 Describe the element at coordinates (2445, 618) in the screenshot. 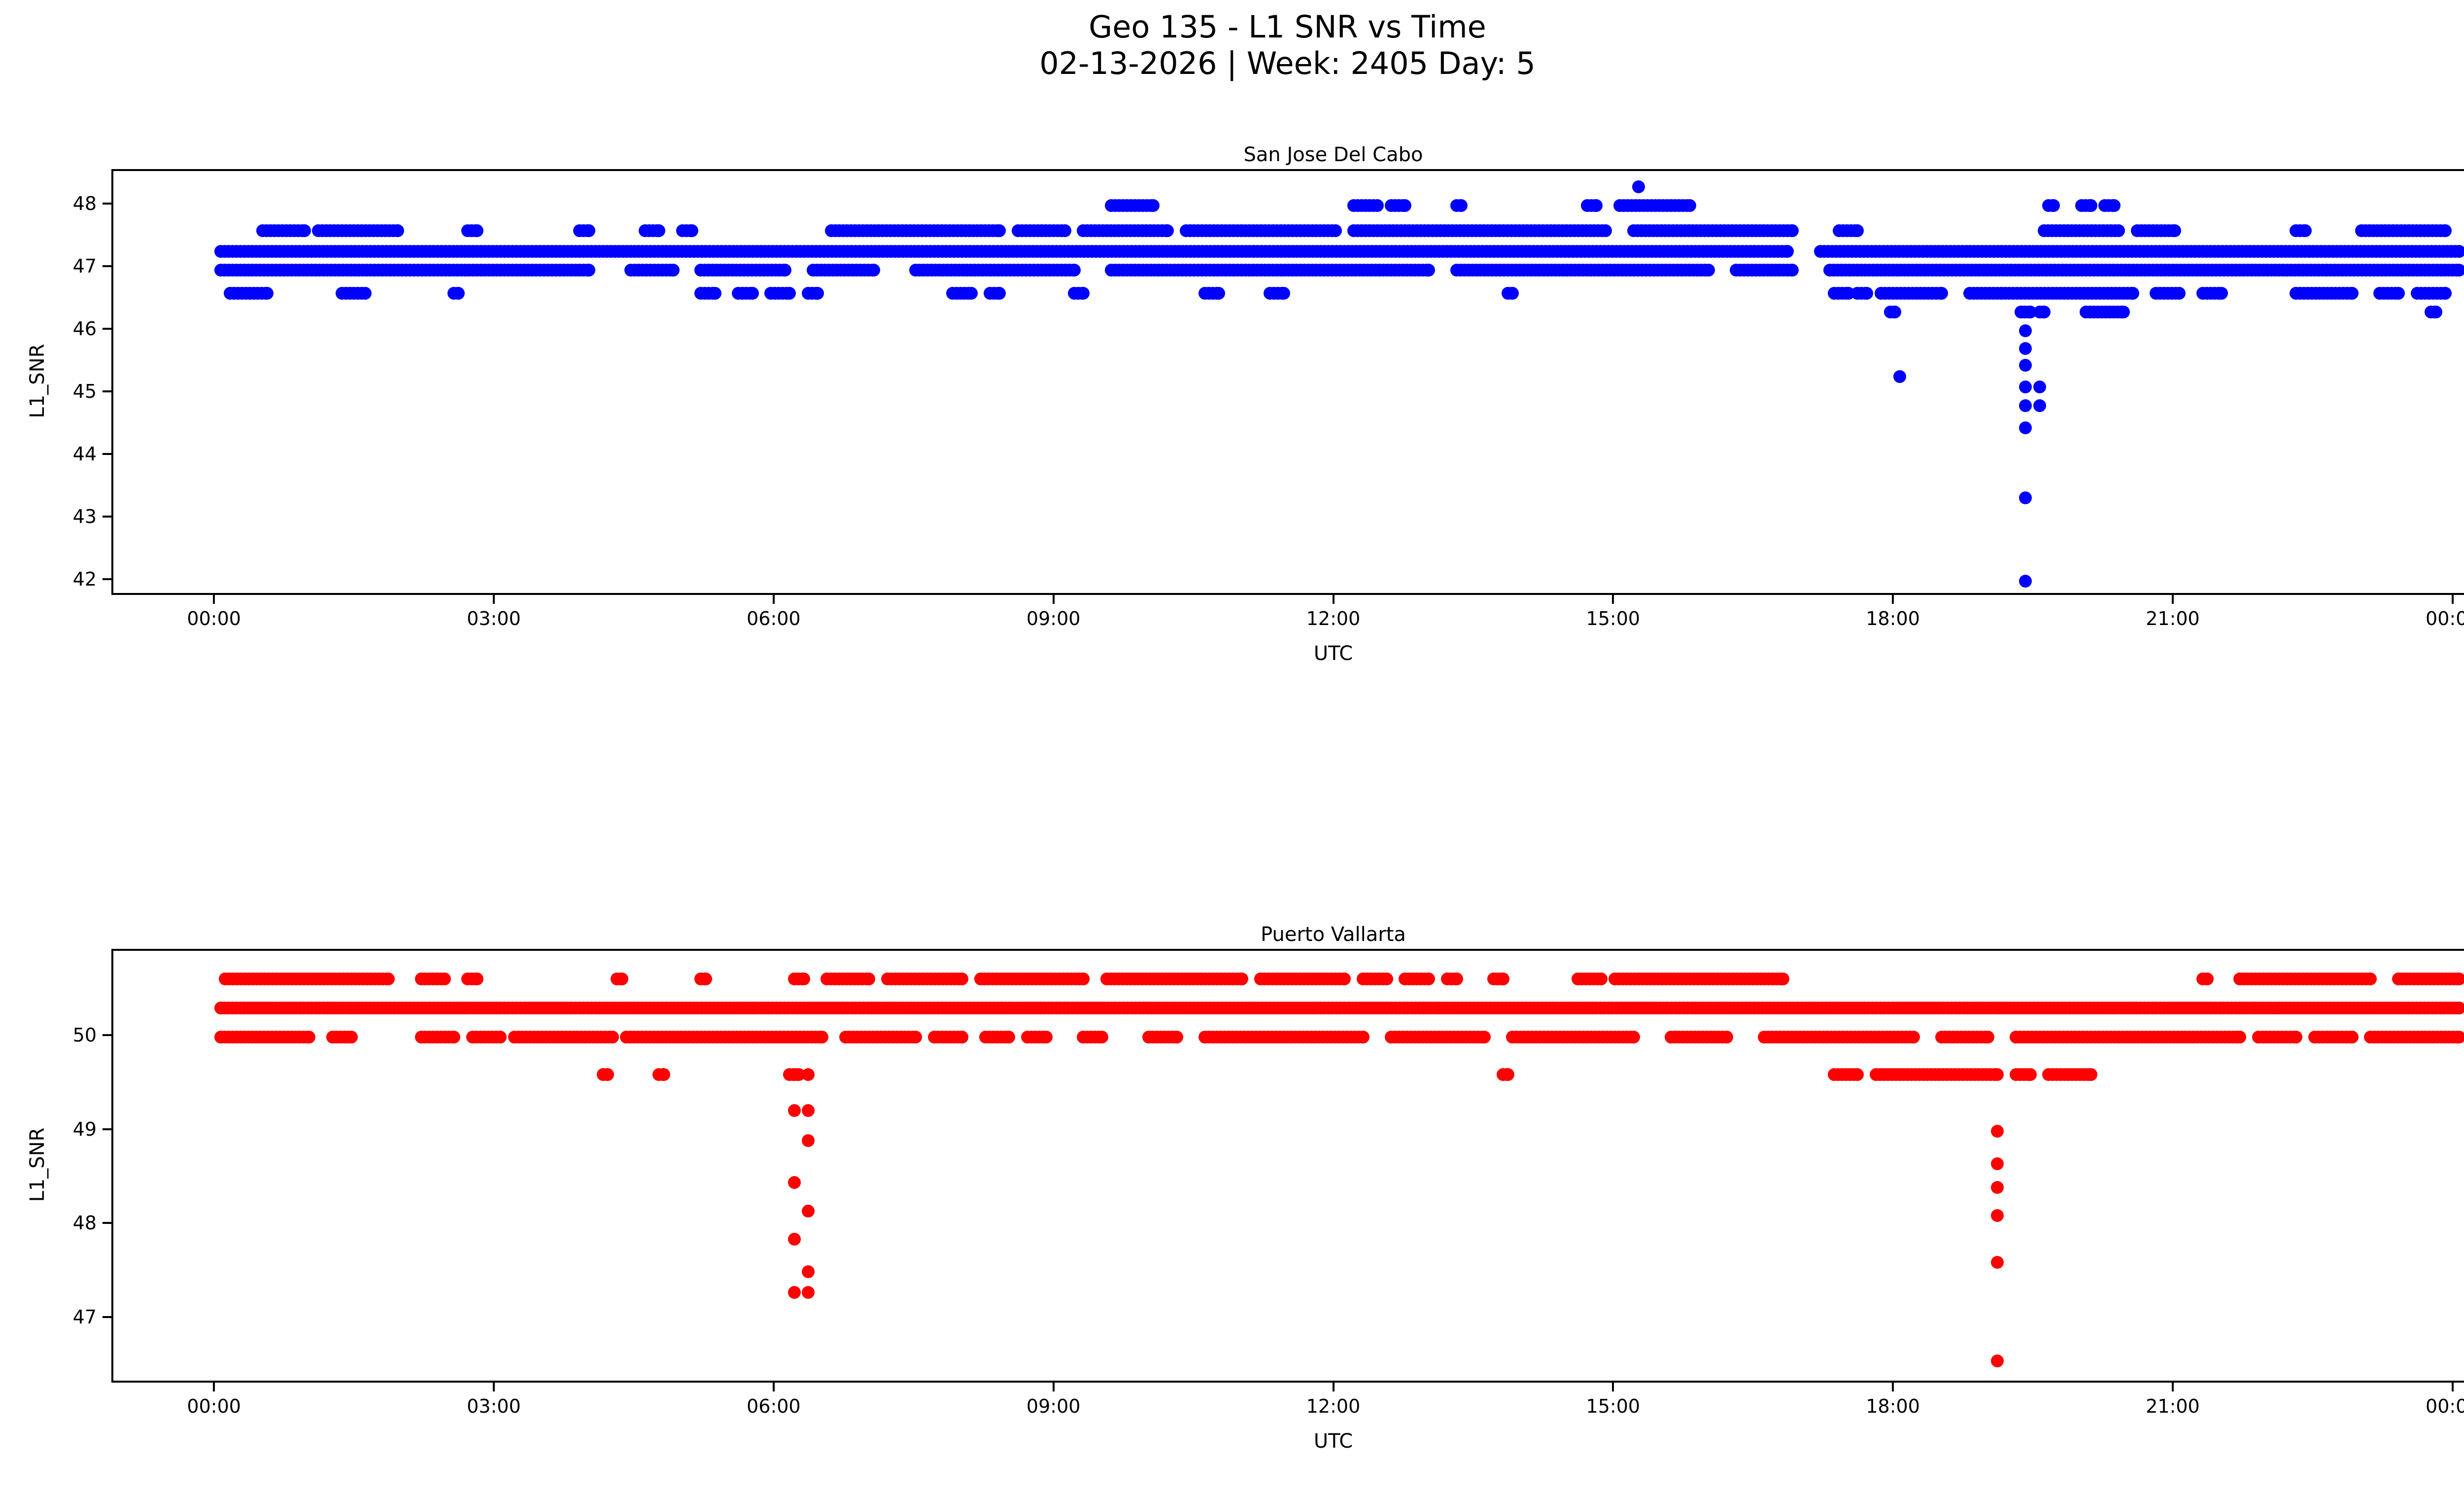

I see `x-axis-tick-label: 00:00` at that location.